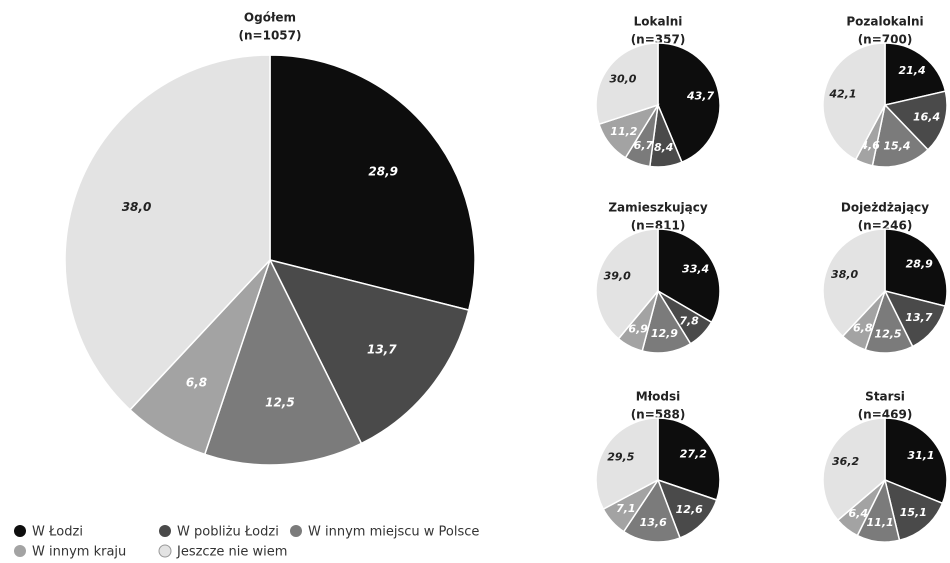  I want to click on value-label: 11,2, so click(623, 131).